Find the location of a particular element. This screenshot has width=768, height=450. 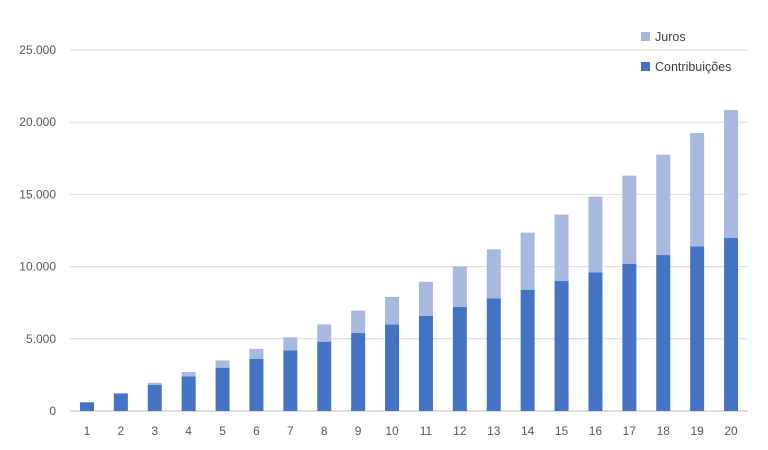

x-tick-label: 16 is located at coordinates (596, 431).